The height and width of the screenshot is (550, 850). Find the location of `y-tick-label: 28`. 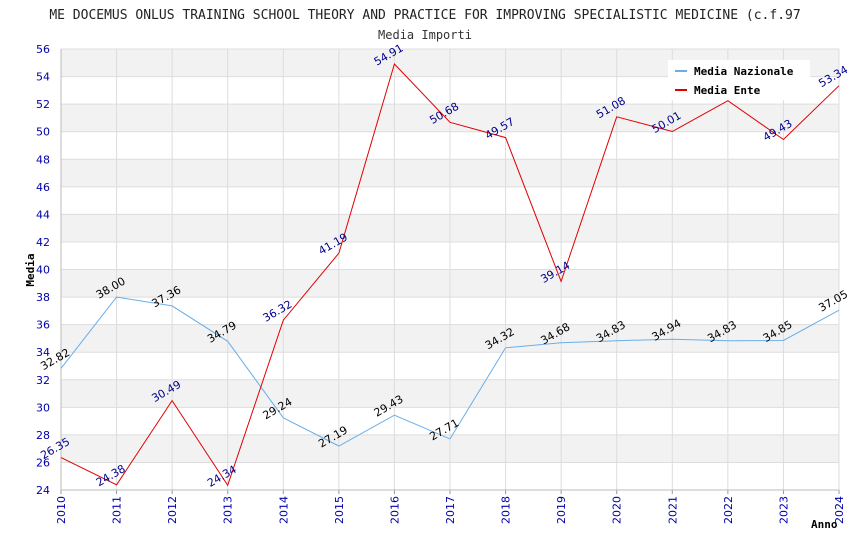

y-tick-label: 28 is located at coordinates (43, 435).